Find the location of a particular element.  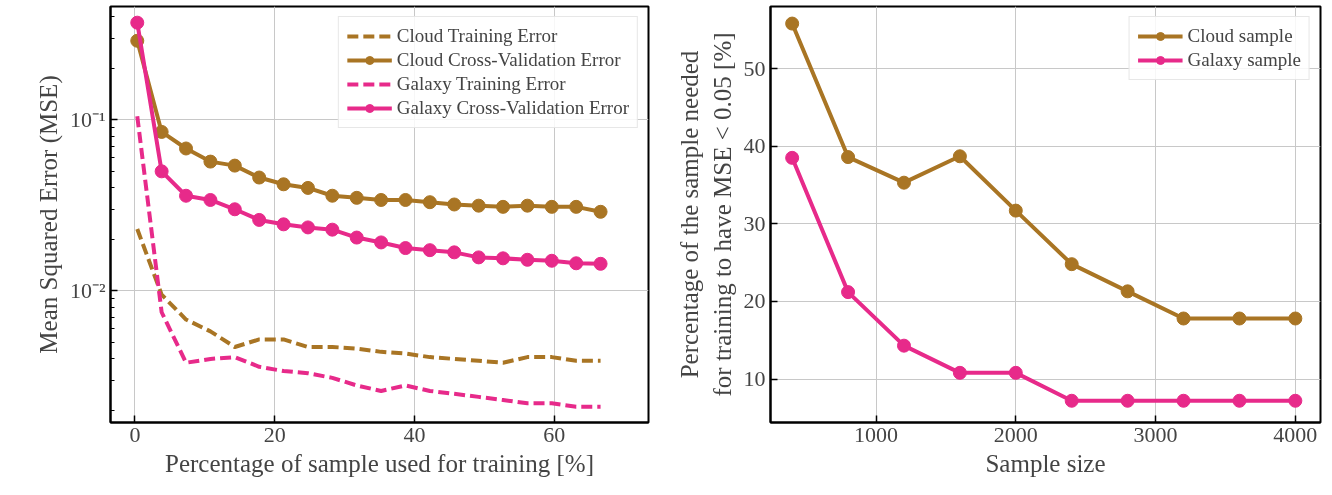

x-tick-label: 1000 is located at coordinates (876, 434).